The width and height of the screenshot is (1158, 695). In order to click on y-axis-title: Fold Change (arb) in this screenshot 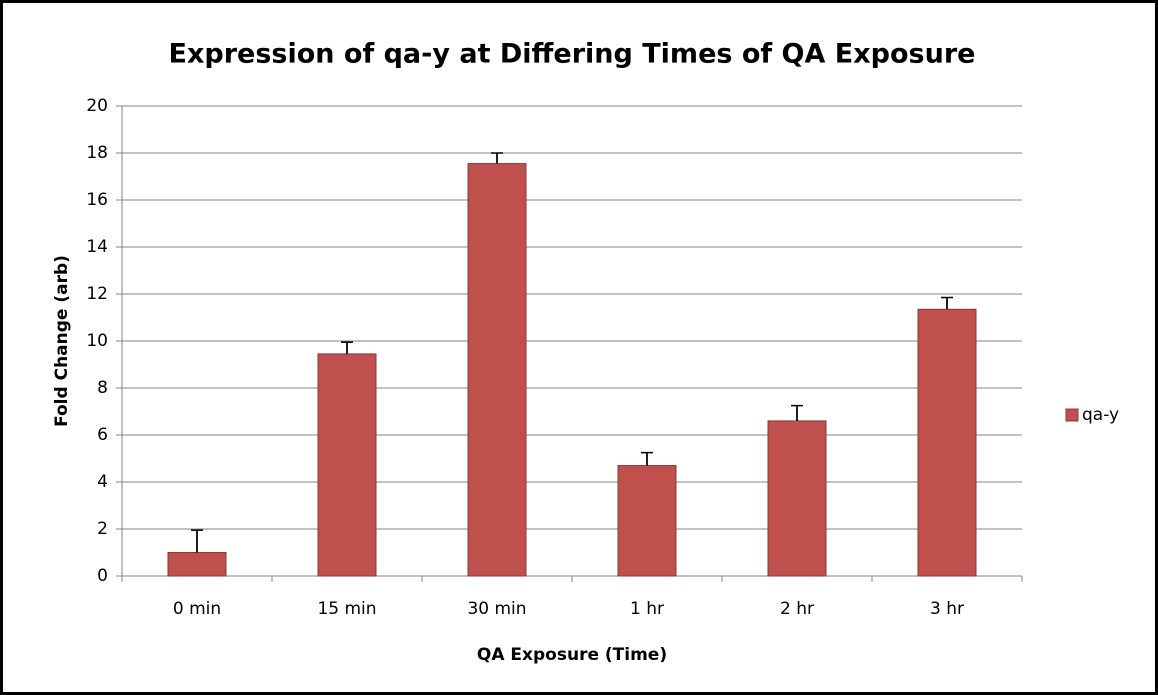, I will do `click(62, 341)`.